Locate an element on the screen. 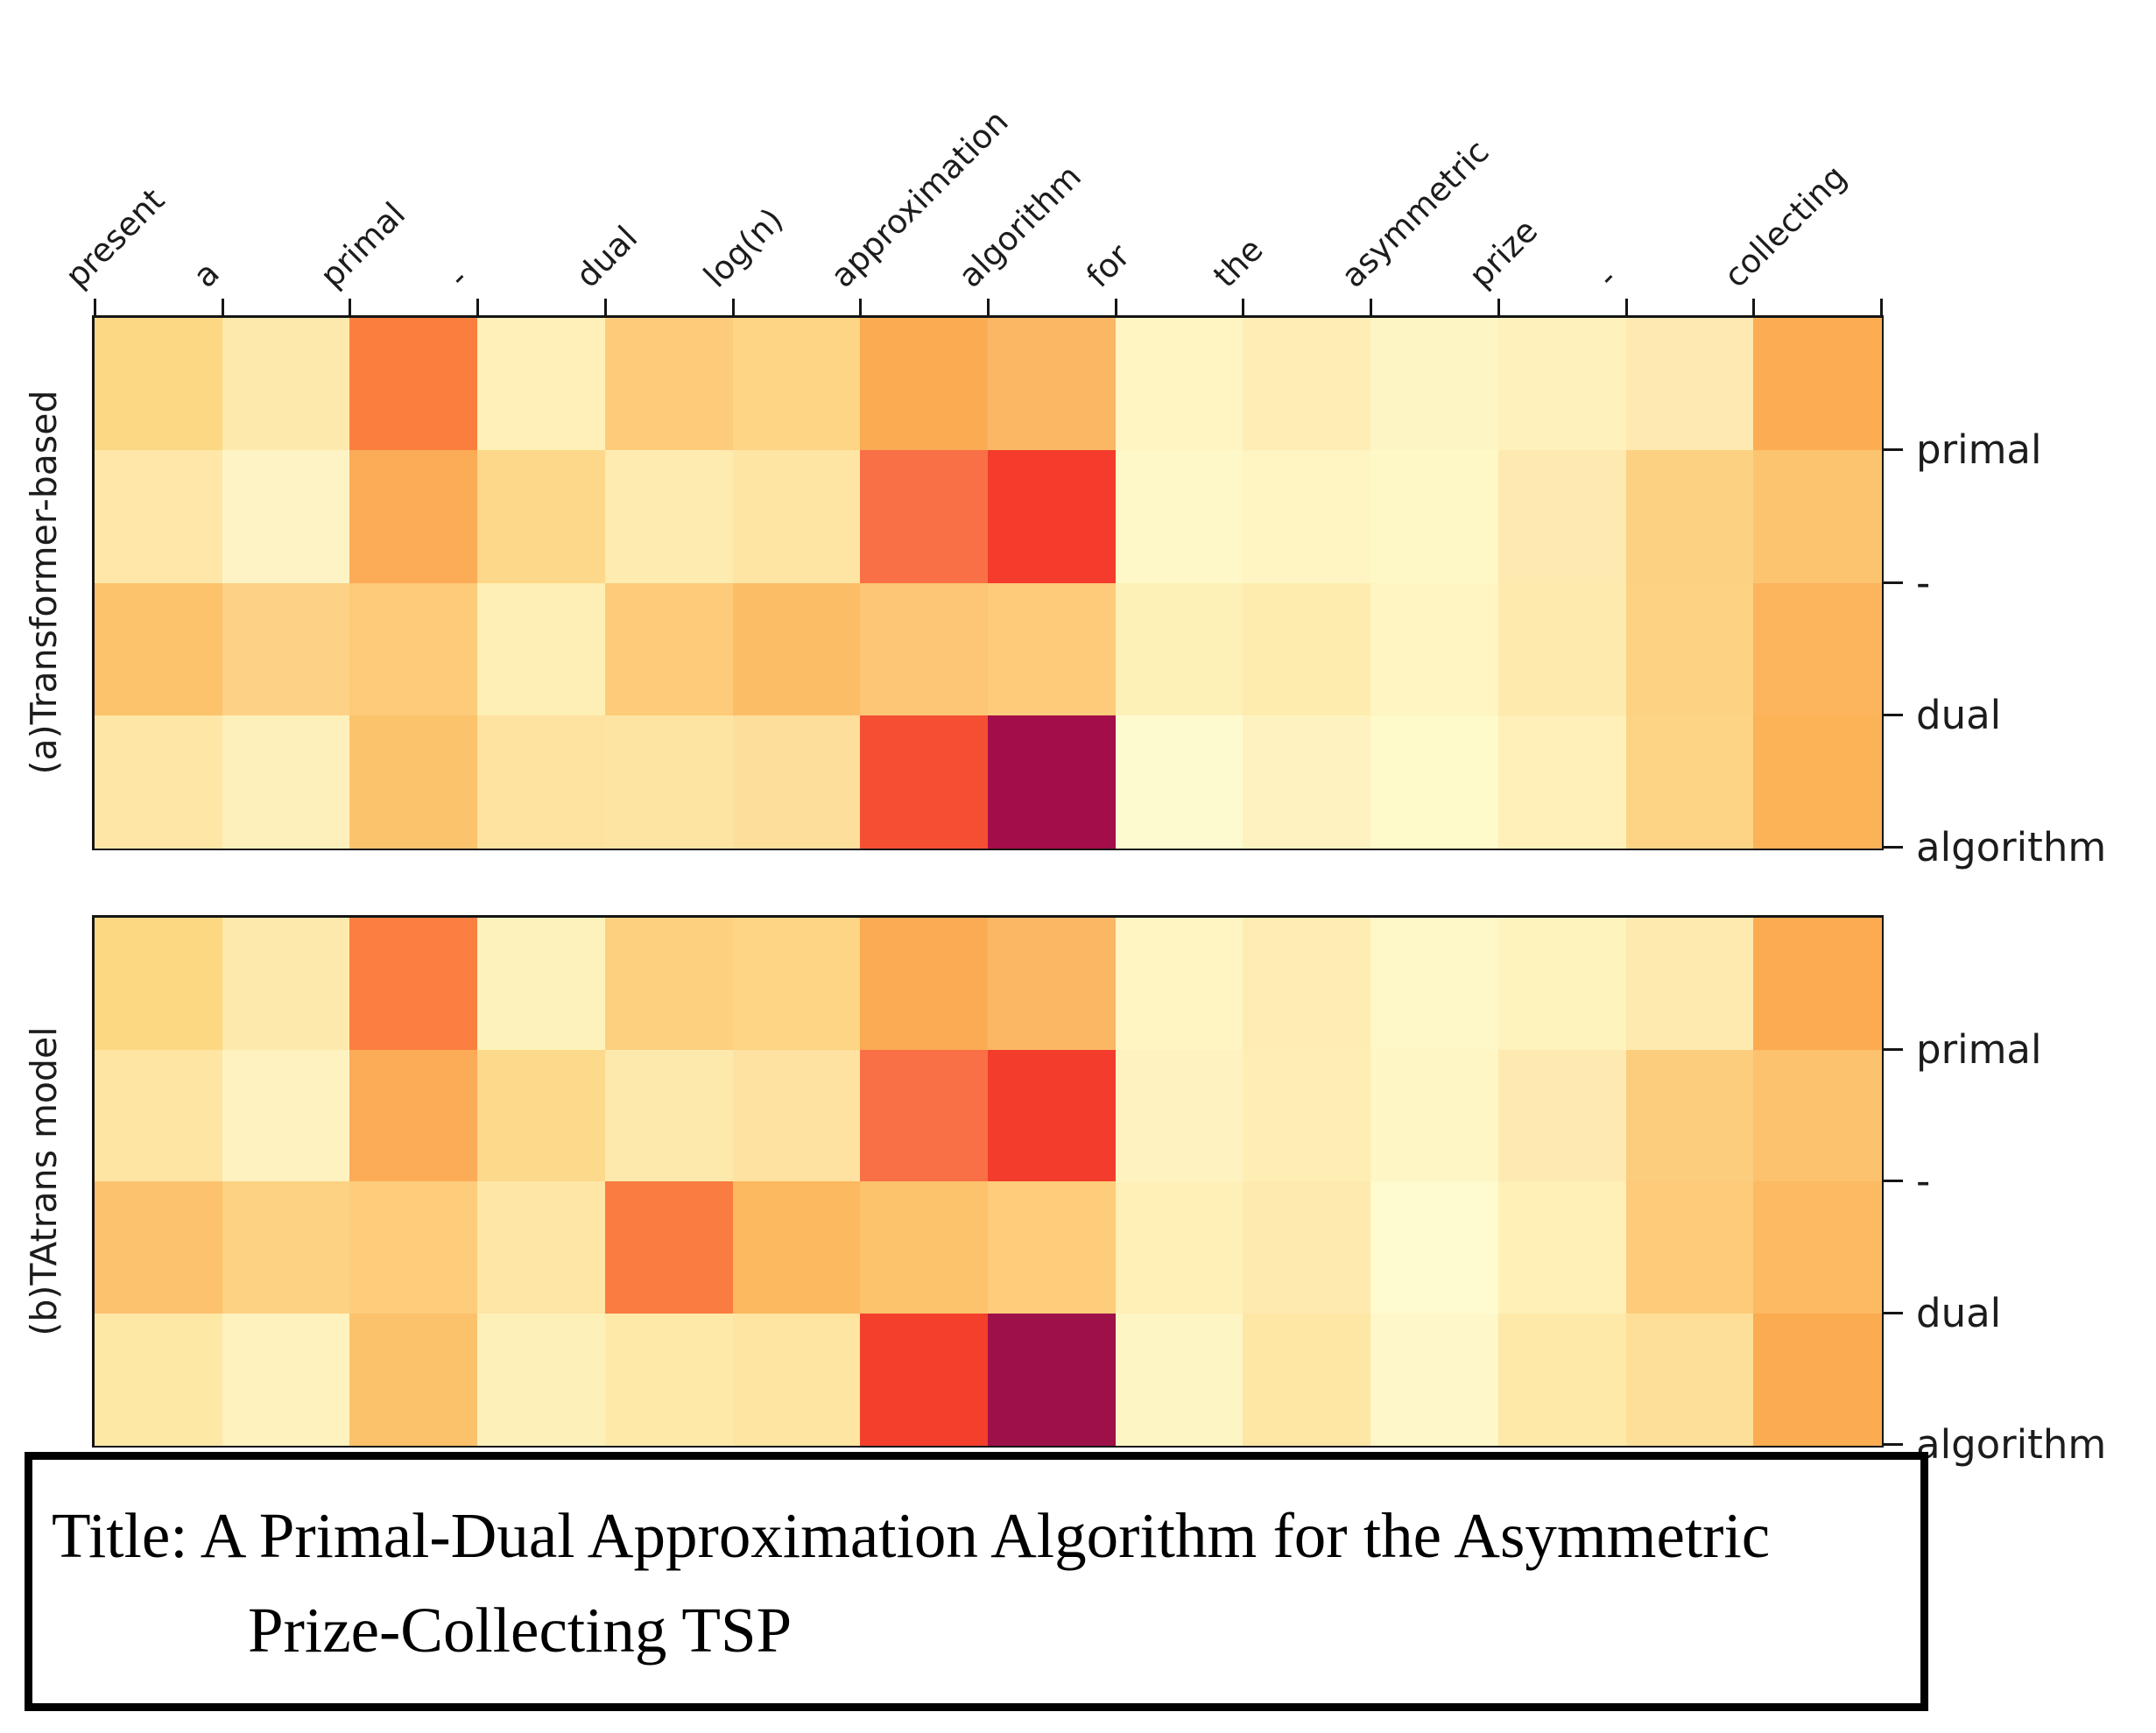 Image resolution: width=2156 pixels, height=1733 pixels. y-tick-label: - is located at coordinates (1924, 1181).